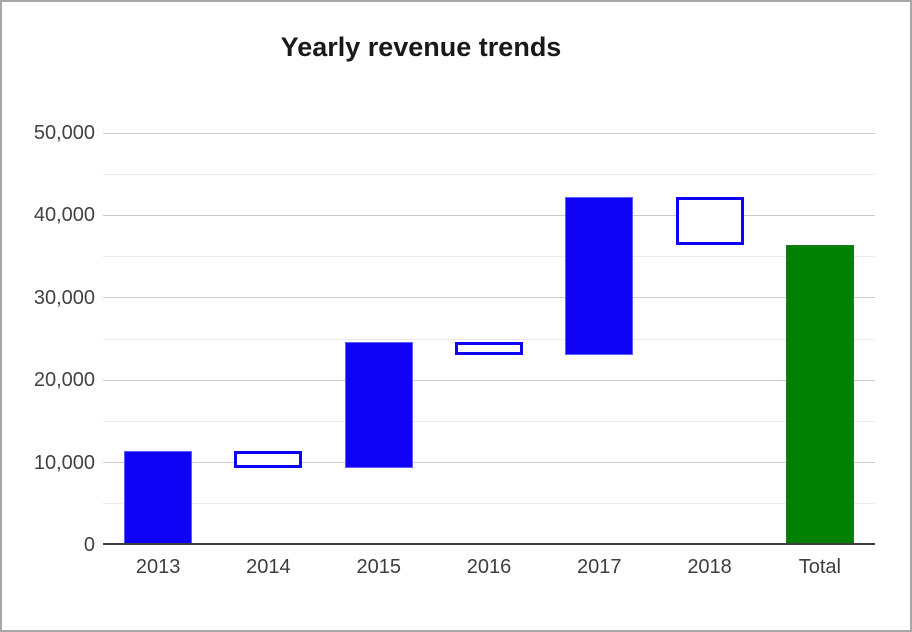 The image size is (912, 632). I want to click on bar-2017, so click(599, 276).